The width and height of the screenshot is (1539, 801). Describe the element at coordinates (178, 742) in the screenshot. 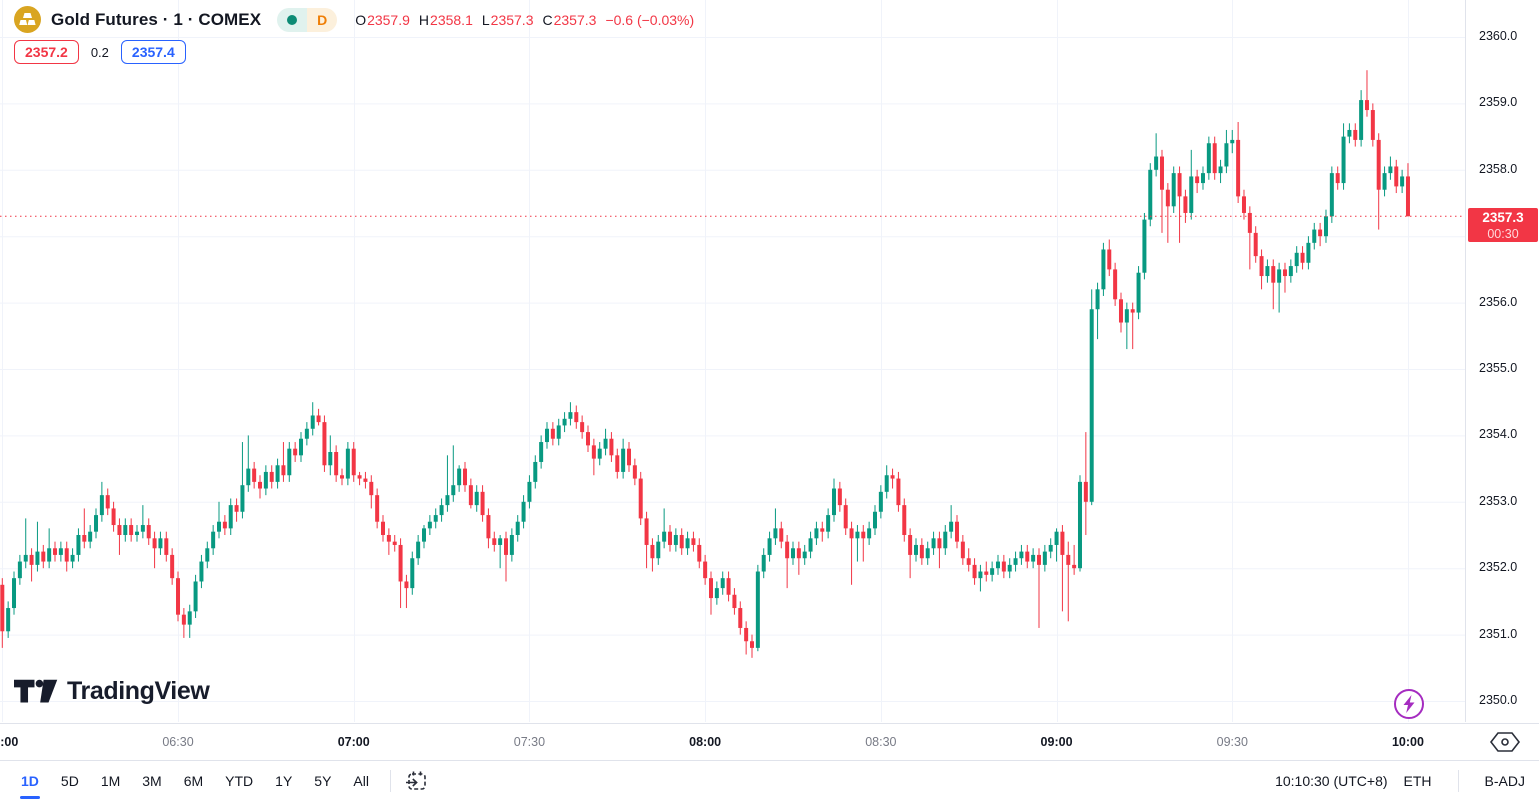

I see `time-axis-label: 06:30` at that location.